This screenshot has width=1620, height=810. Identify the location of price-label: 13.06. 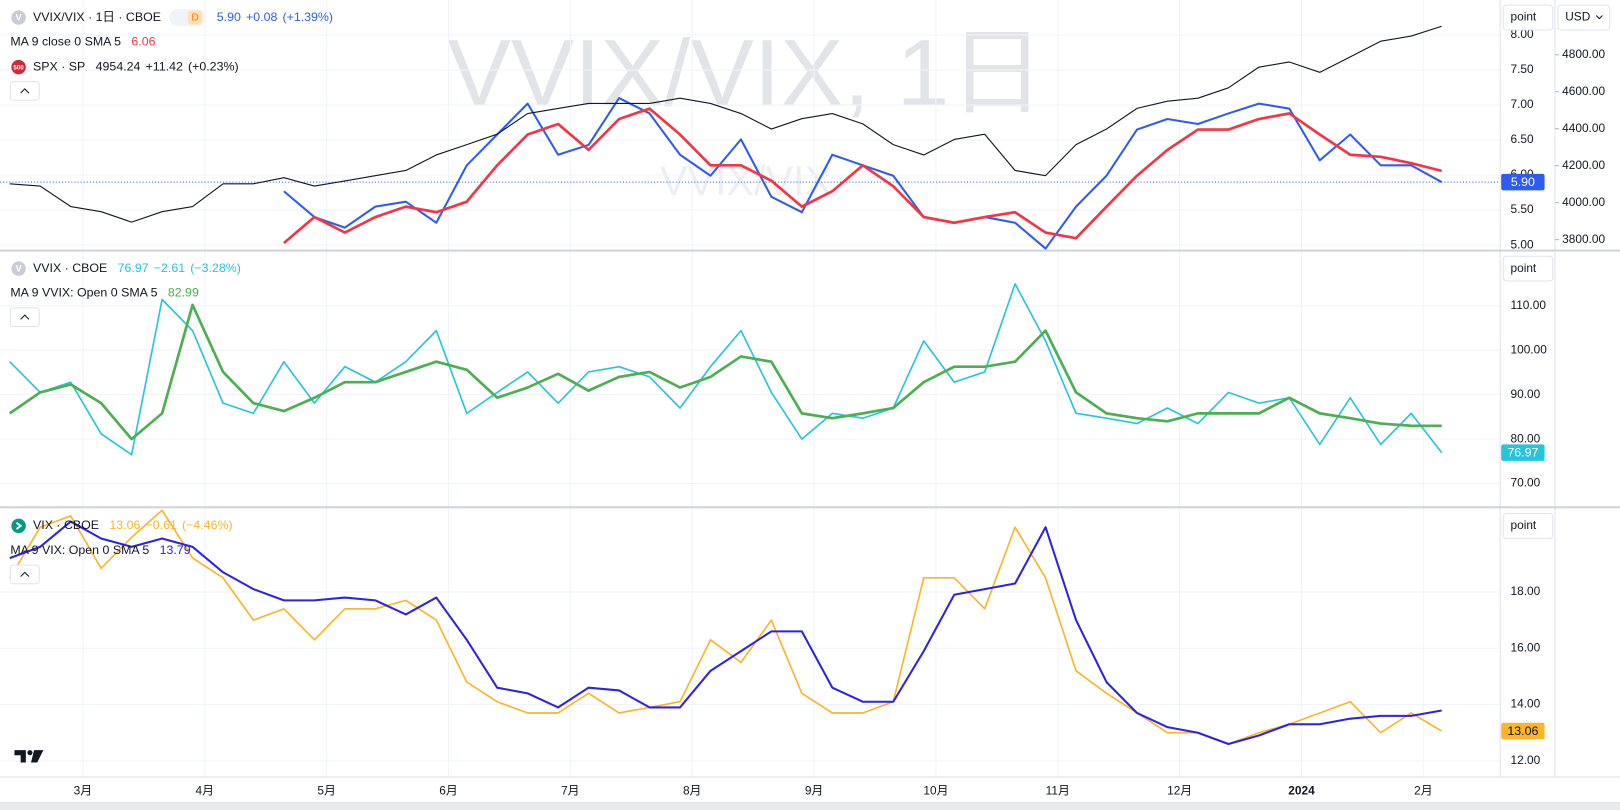
(1522, 731).